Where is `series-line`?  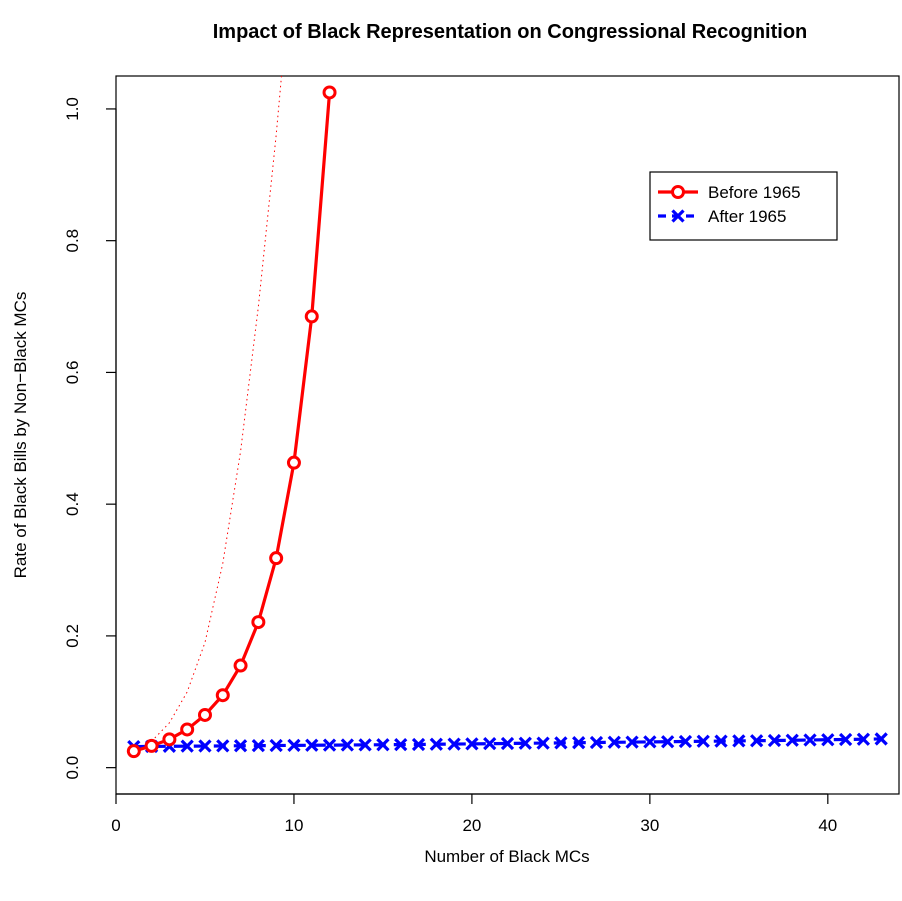 series-line is located at coordinates (207, 414).